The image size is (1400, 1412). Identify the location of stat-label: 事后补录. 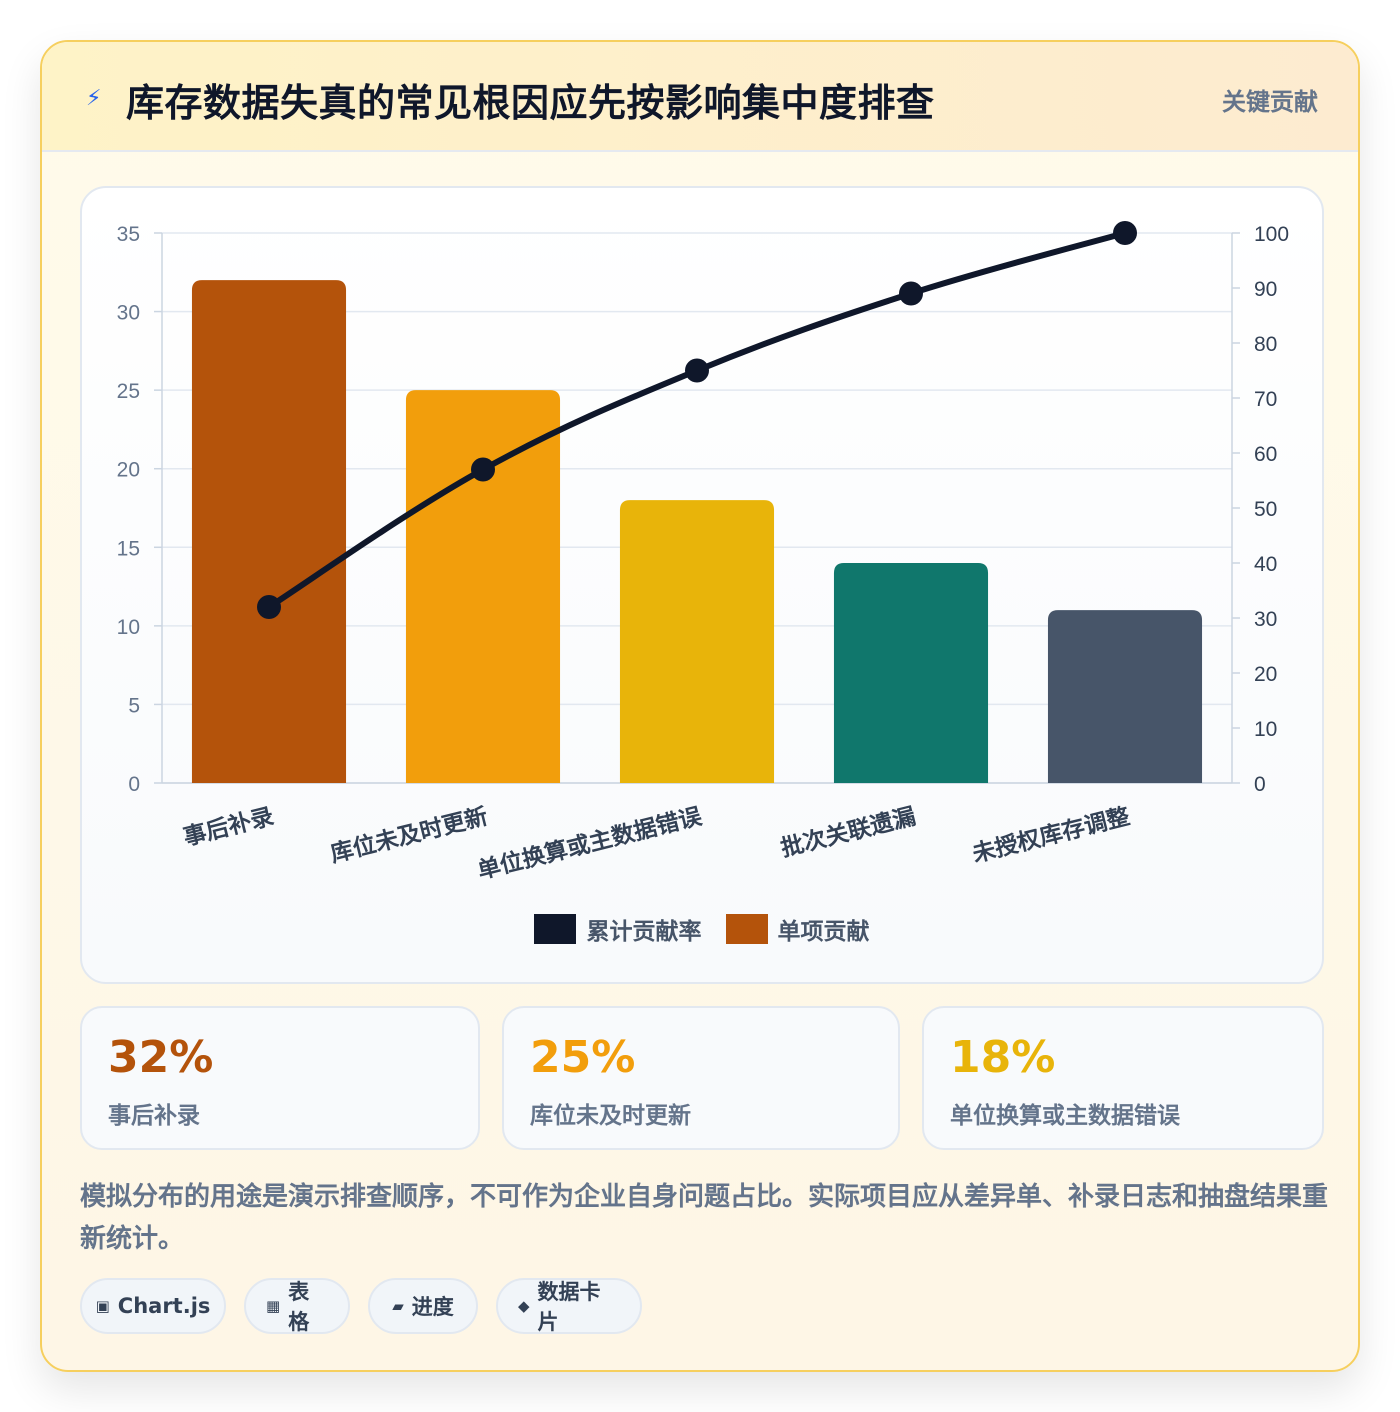
(154, 1116).